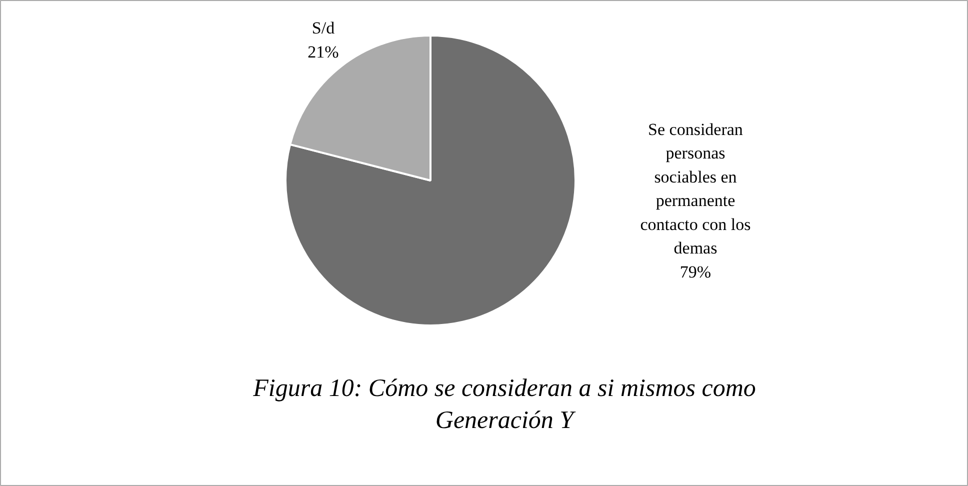  Describe the element at coordinates (324, 28) in the screenshot. I see `slice-label: S/d` at that location.